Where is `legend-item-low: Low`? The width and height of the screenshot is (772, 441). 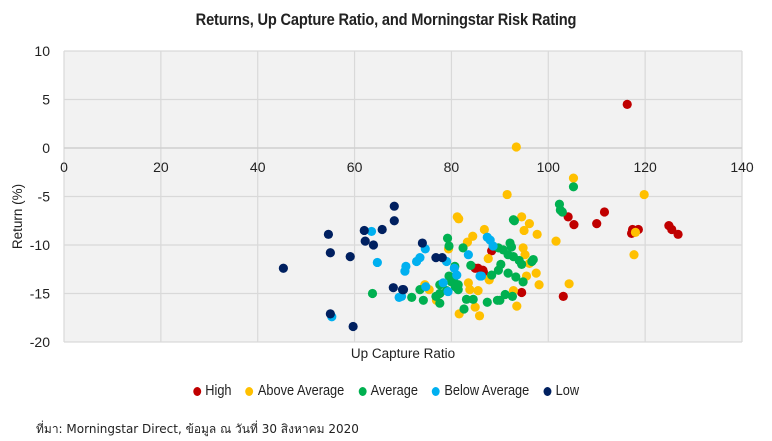 legend-item-low: Low is located at coordinates (561, 391).